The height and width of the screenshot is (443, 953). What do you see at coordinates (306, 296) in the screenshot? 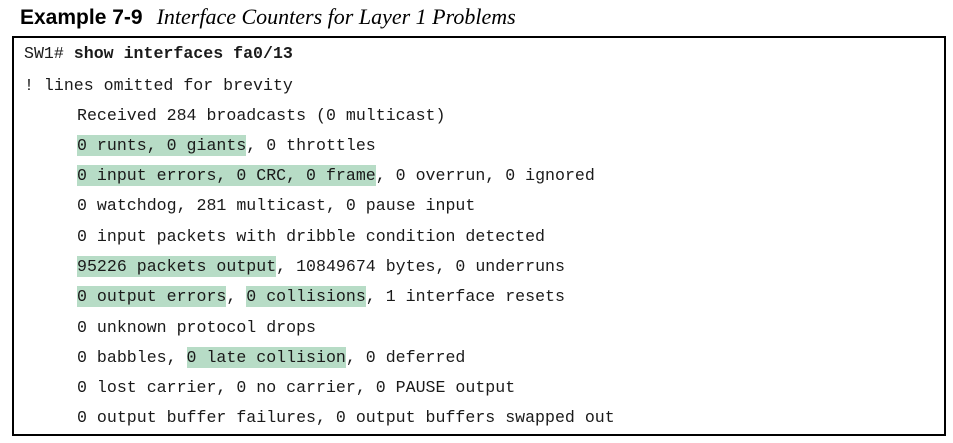
I see `highlight-collisions: 0 collisions` at bounding box center [306, 296].